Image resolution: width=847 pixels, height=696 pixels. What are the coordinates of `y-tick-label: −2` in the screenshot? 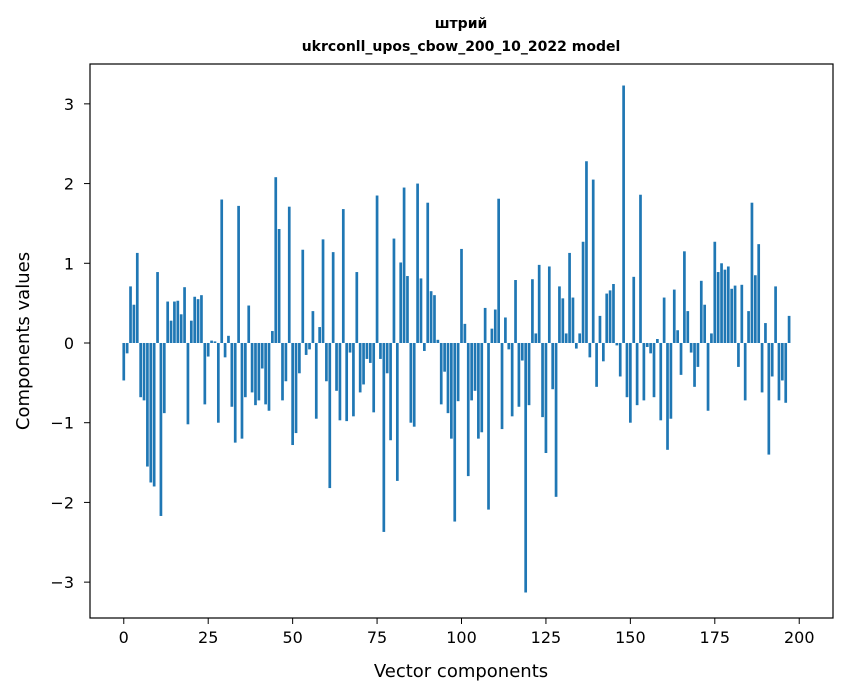 It's located at (62, 502).